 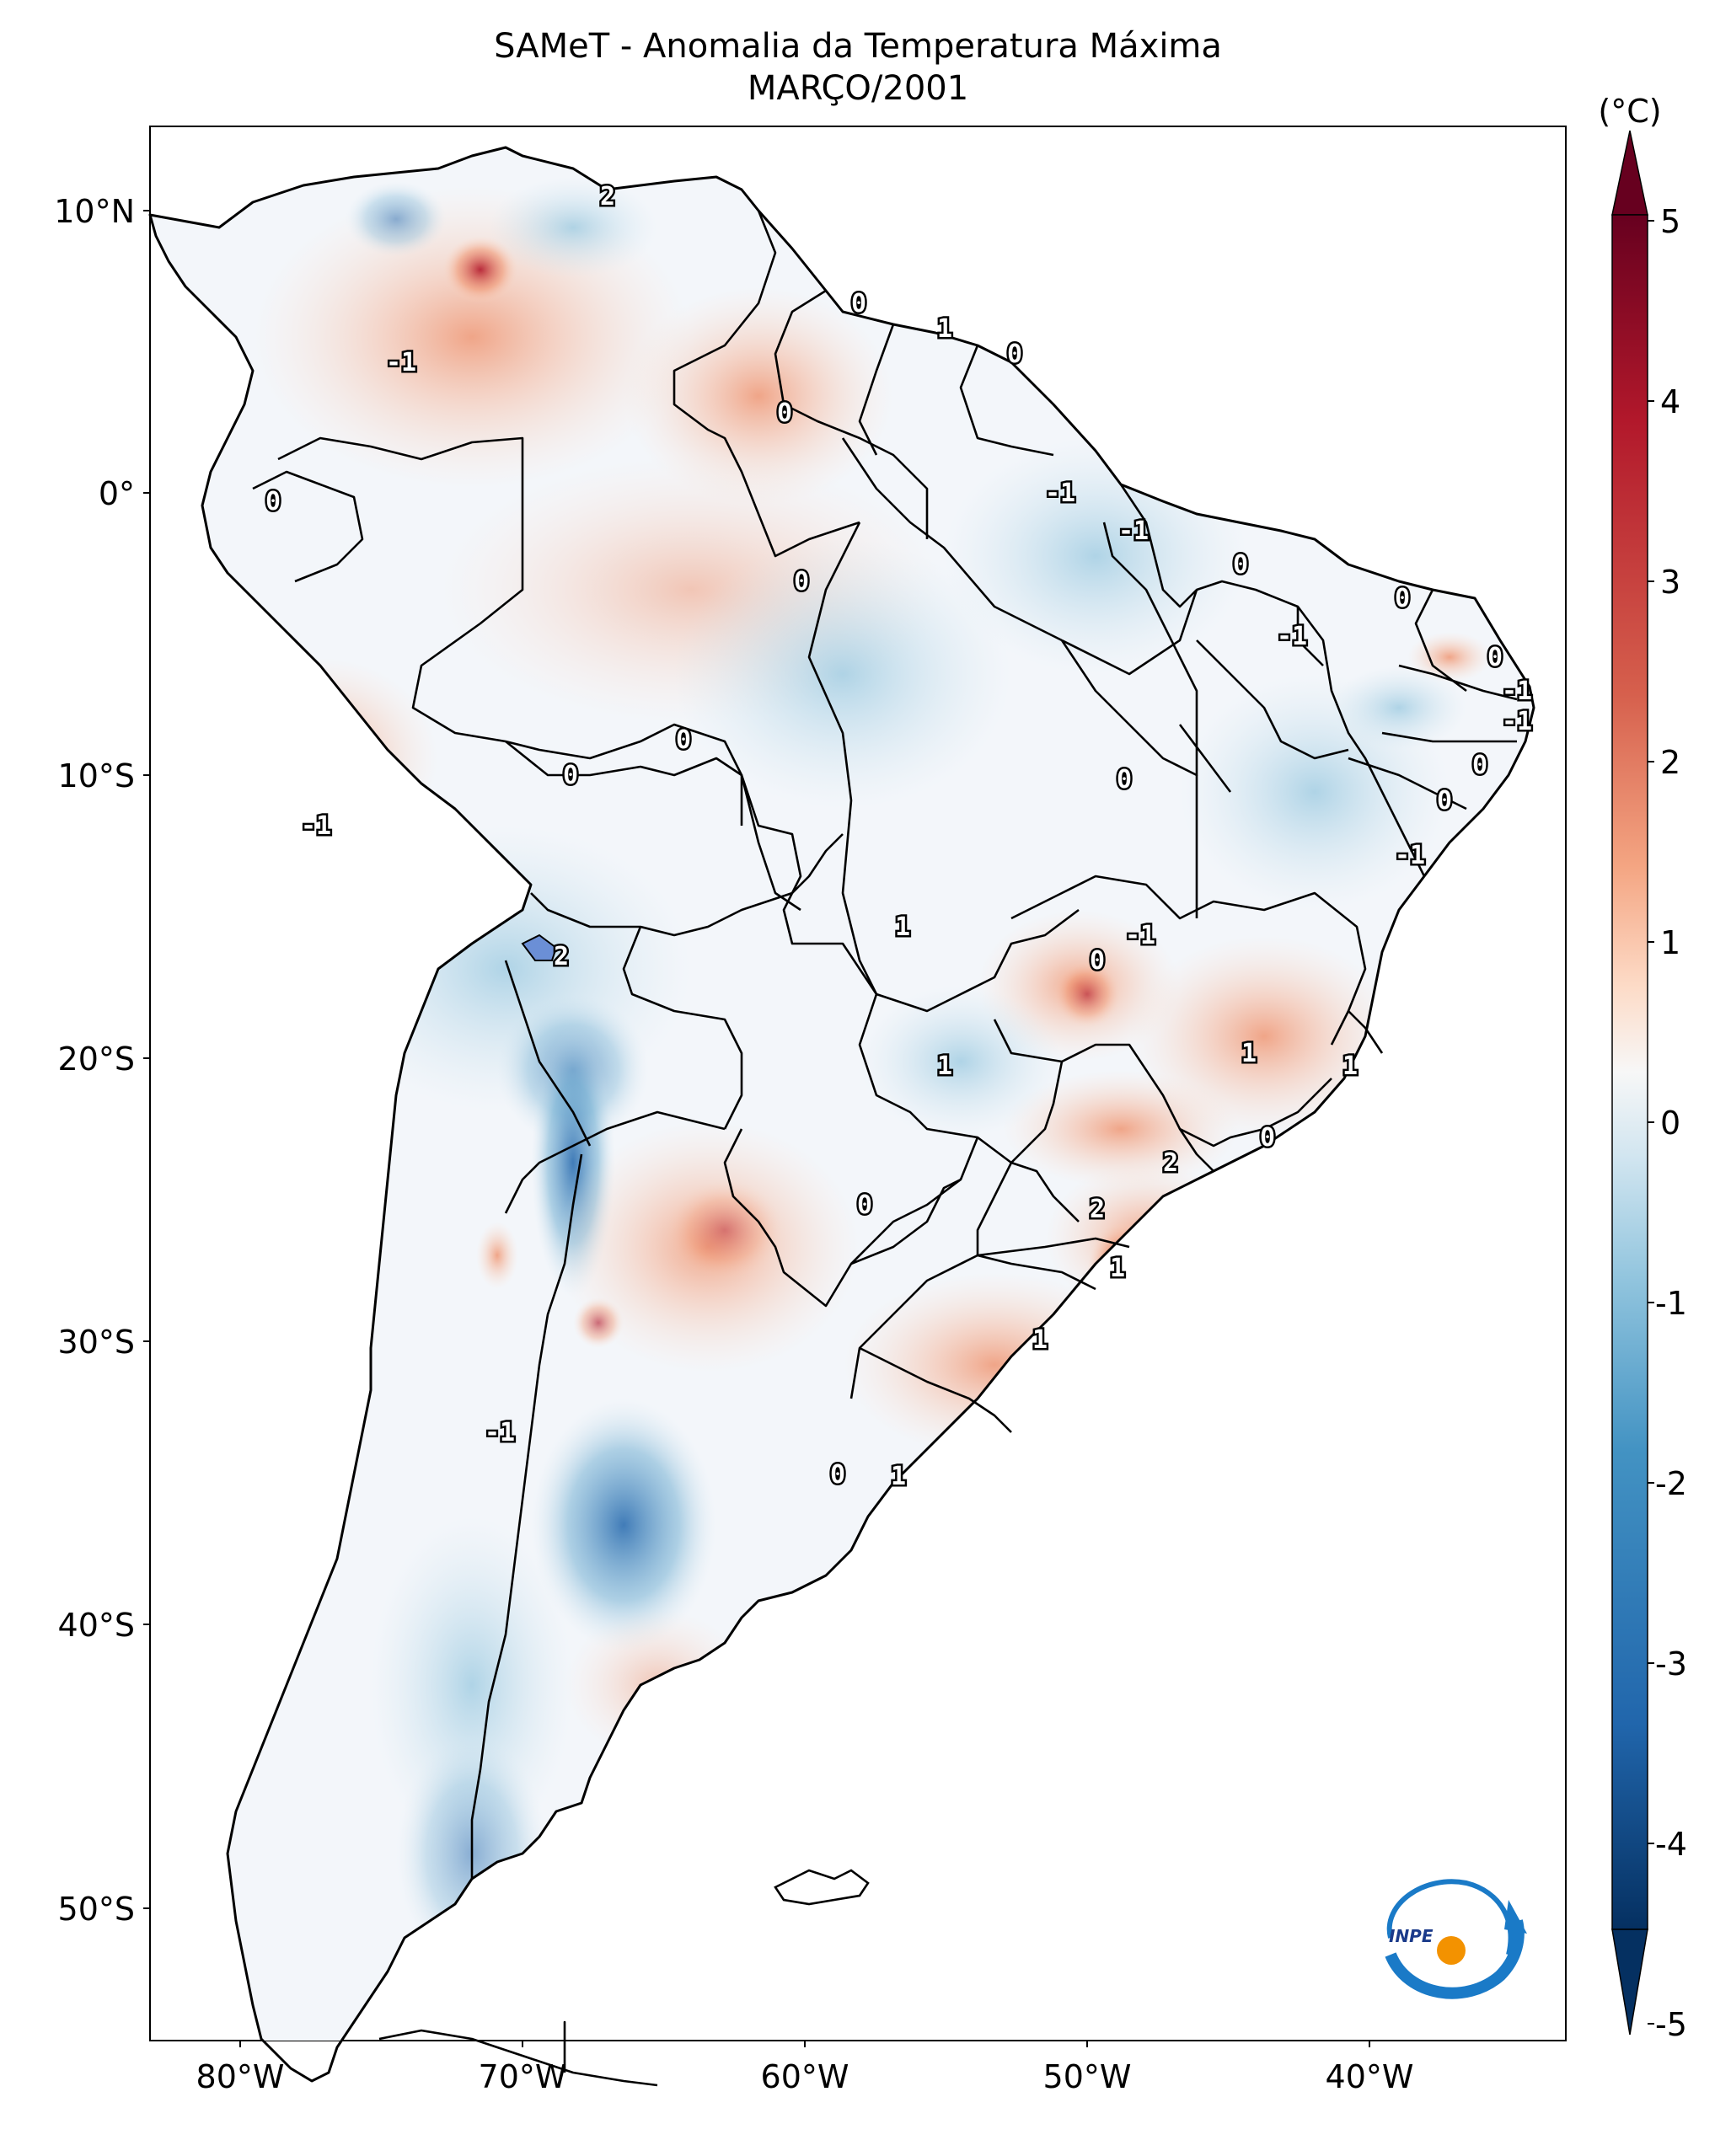 I want to click on colorbar-unit: (°C), so click(x=1629, y=111).